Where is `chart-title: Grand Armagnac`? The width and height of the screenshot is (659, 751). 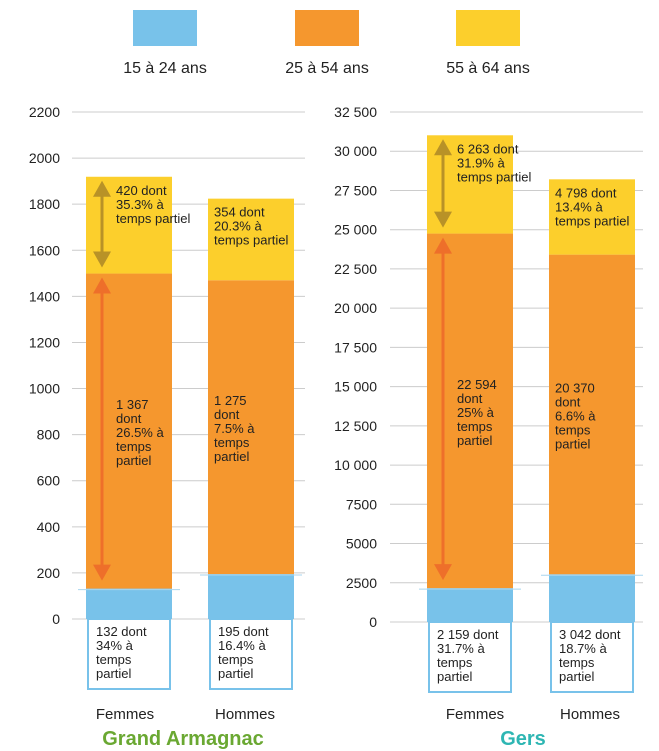
chart-title: Grand Armagnac is located at coordinates (183, 739).